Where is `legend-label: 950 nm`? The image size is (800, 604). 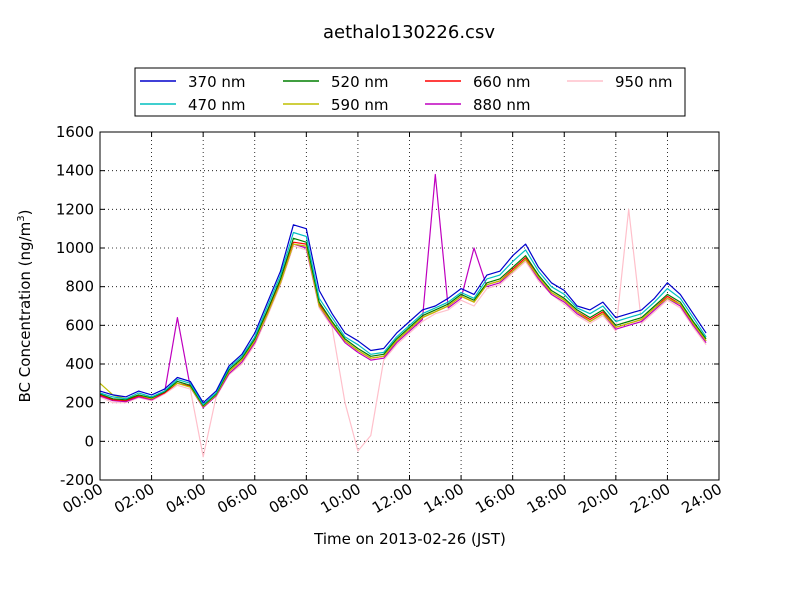
legend-label: 950 nm is located at coordinates (644, 82).